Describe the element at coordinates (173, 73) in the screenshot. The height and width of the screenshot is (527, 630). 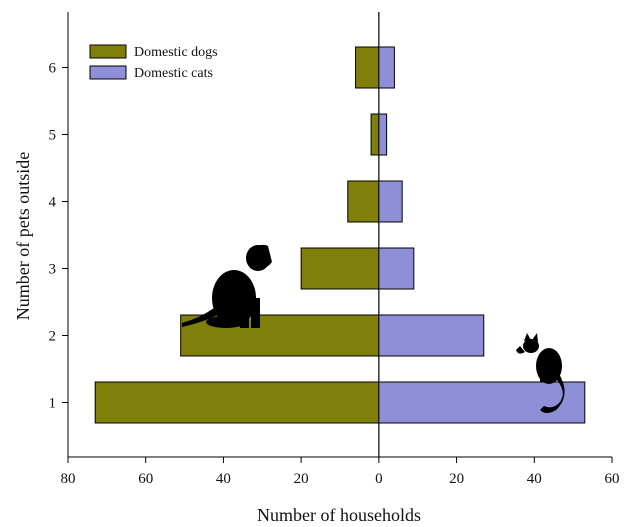
I see `legend-label-cats: Domestic cats` at that location.